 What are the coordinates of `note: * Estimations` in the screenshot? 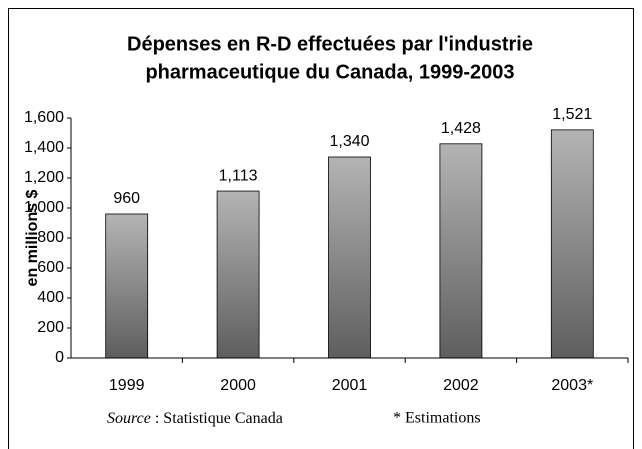 It's located at (437, 418).